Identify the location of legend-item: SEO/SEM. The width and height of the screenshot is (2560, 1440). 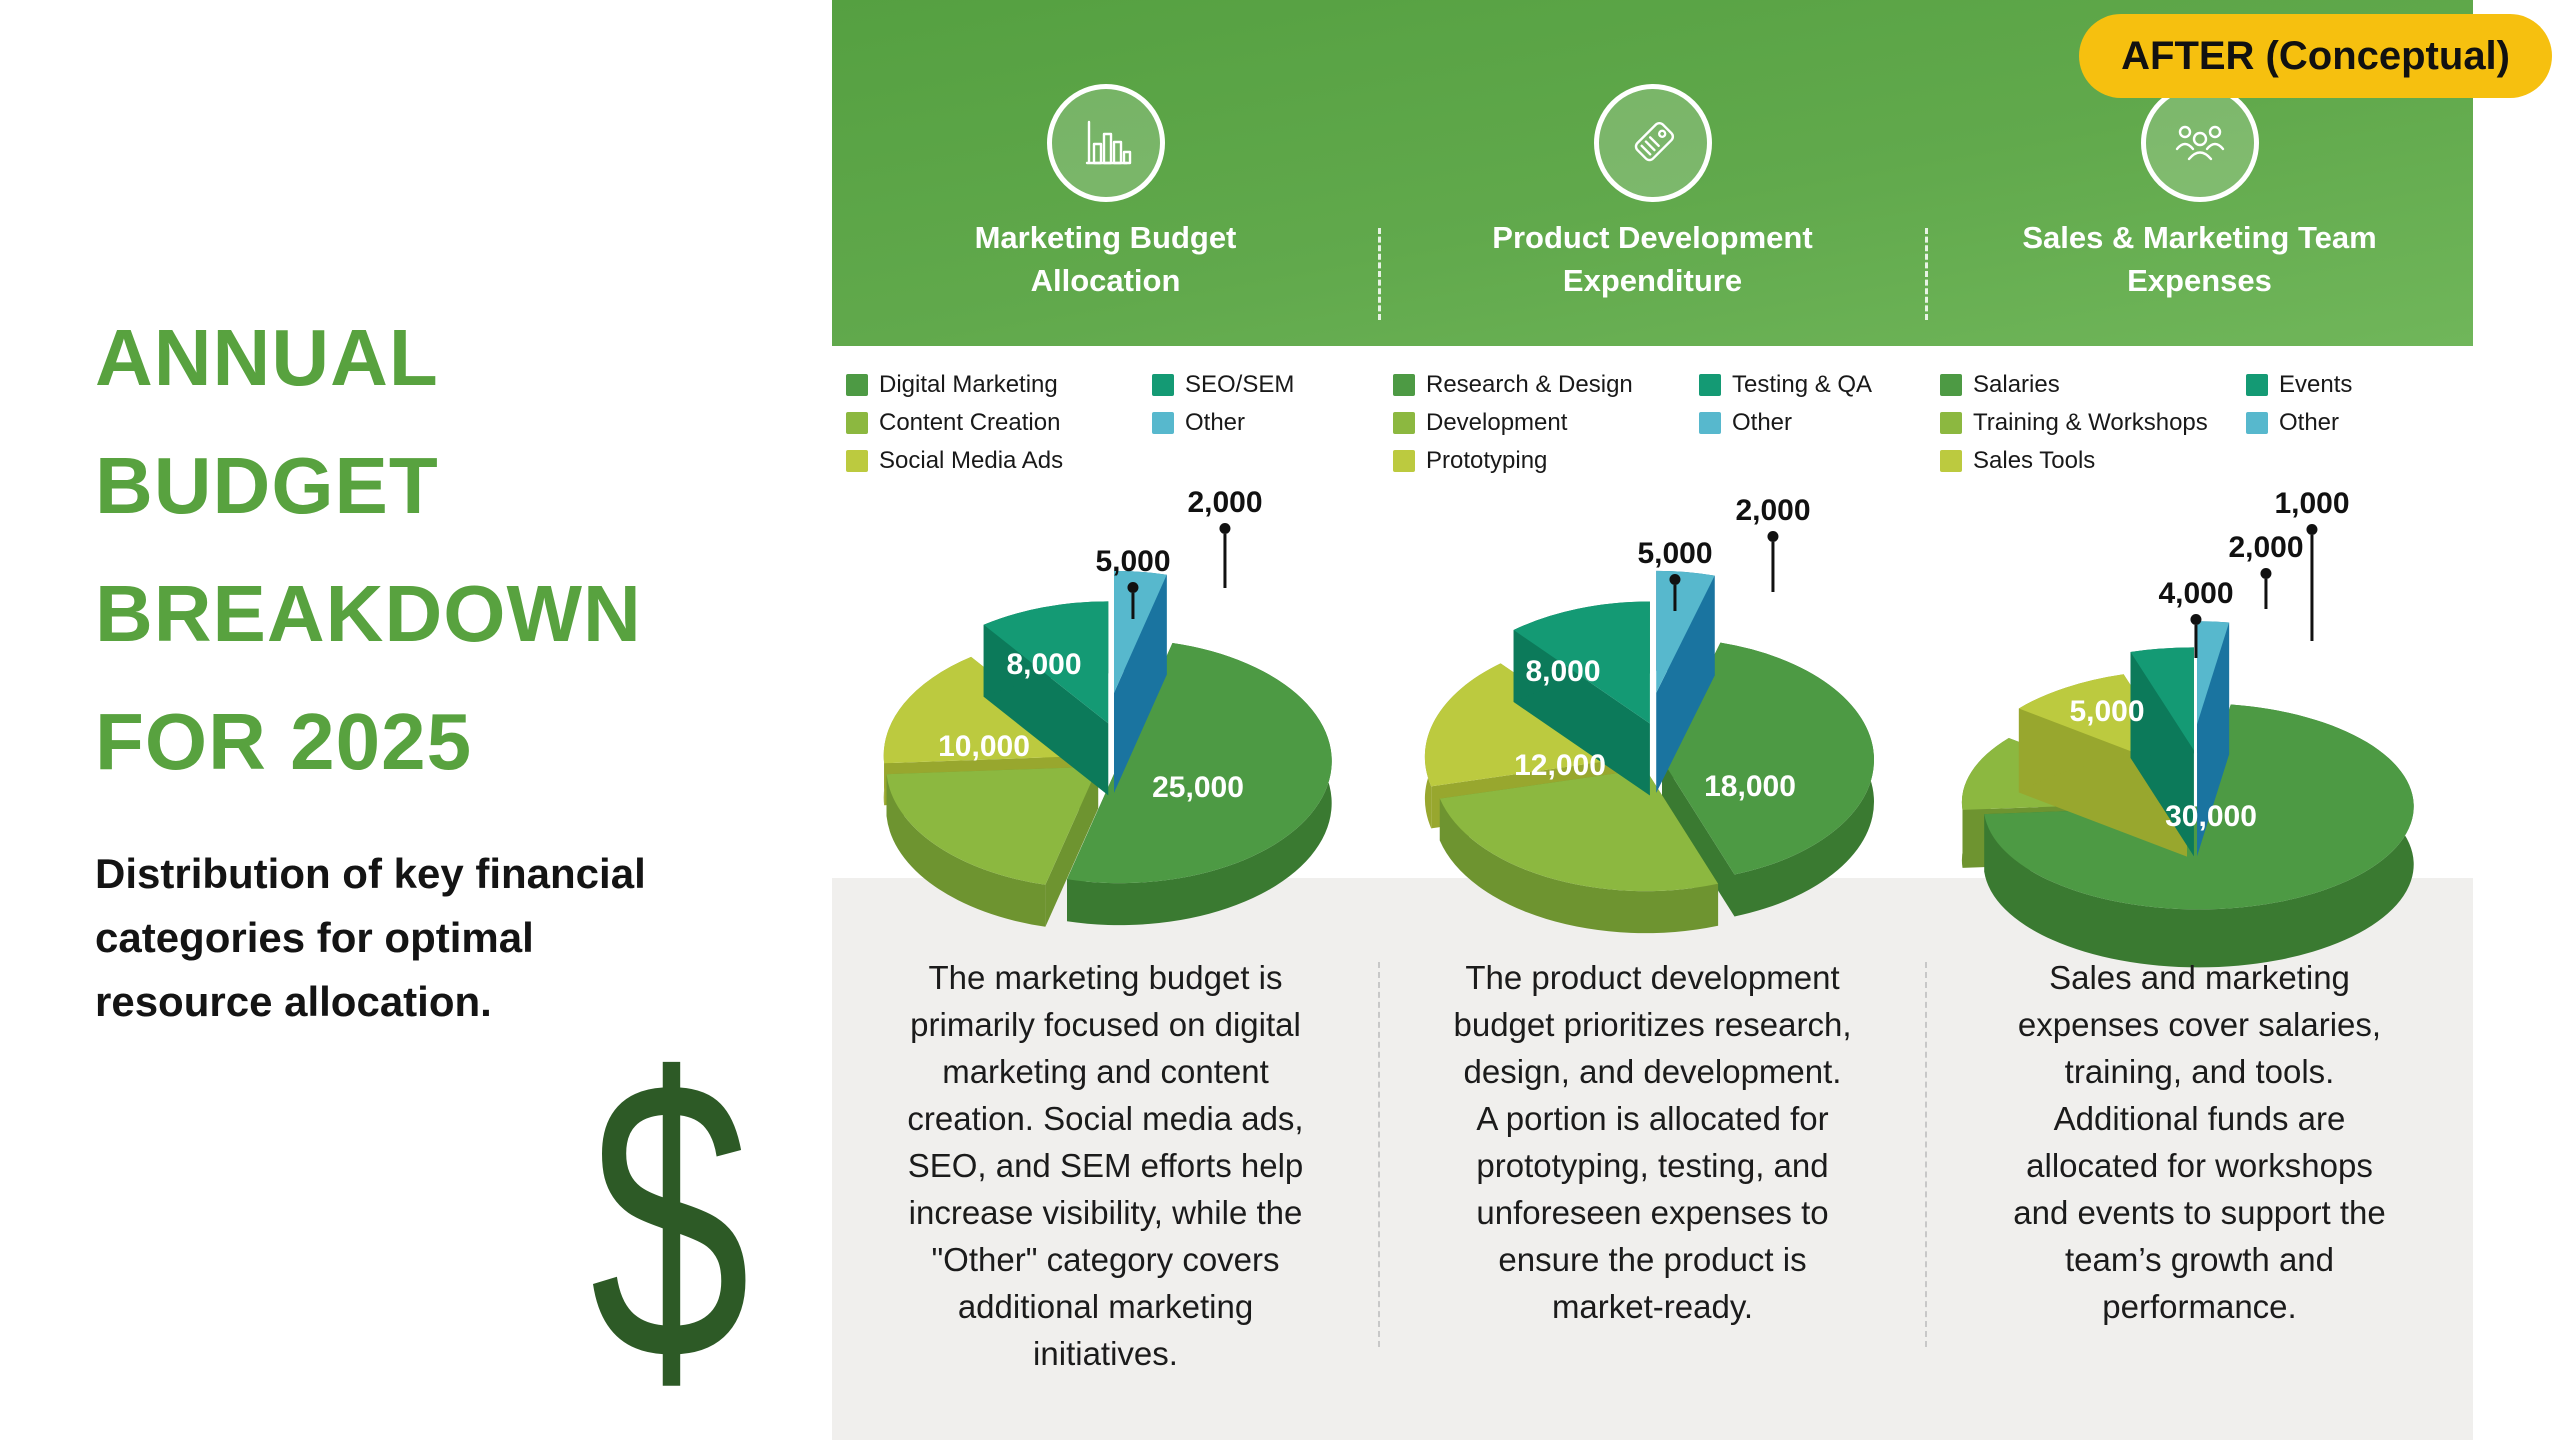
(1223, 384).